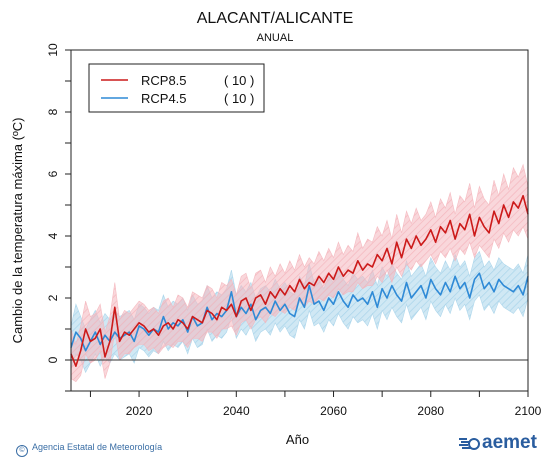  Describe the element at coordinates (139, 411) in the screenshot. I see `x-tick-label: 2020` at that location.